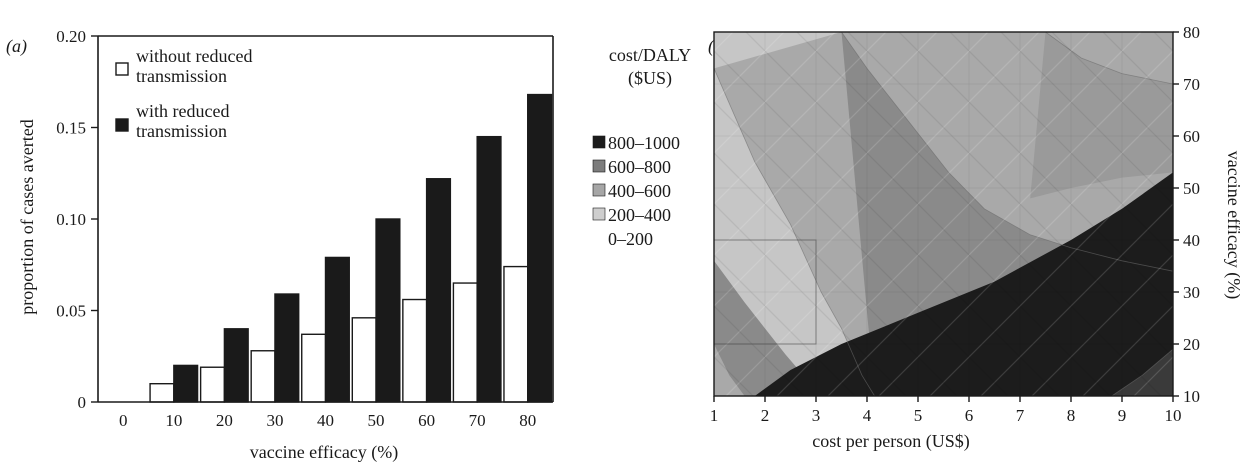  What do you see at coordinates (1191, 240) in the screenshot?
I see `y-tick-label: 40` at bounding box center [1191, 240].